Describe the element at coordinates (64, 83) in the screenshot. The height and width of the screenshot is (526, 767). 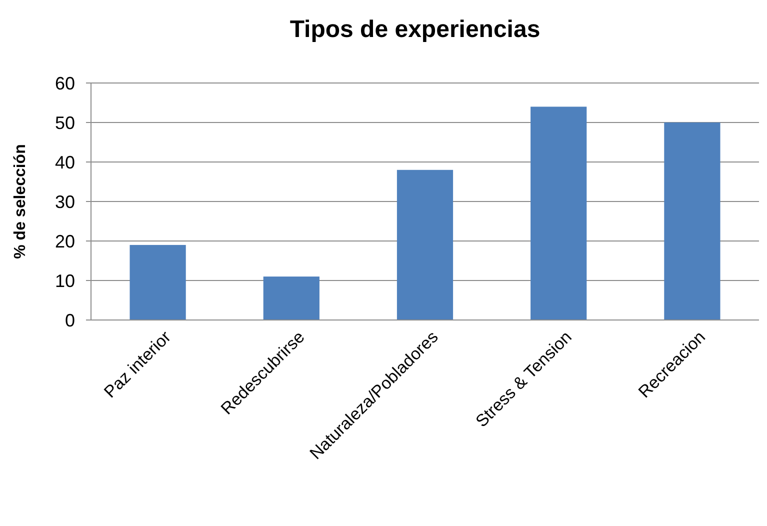
I see `y-tick-label: 60` at that location.